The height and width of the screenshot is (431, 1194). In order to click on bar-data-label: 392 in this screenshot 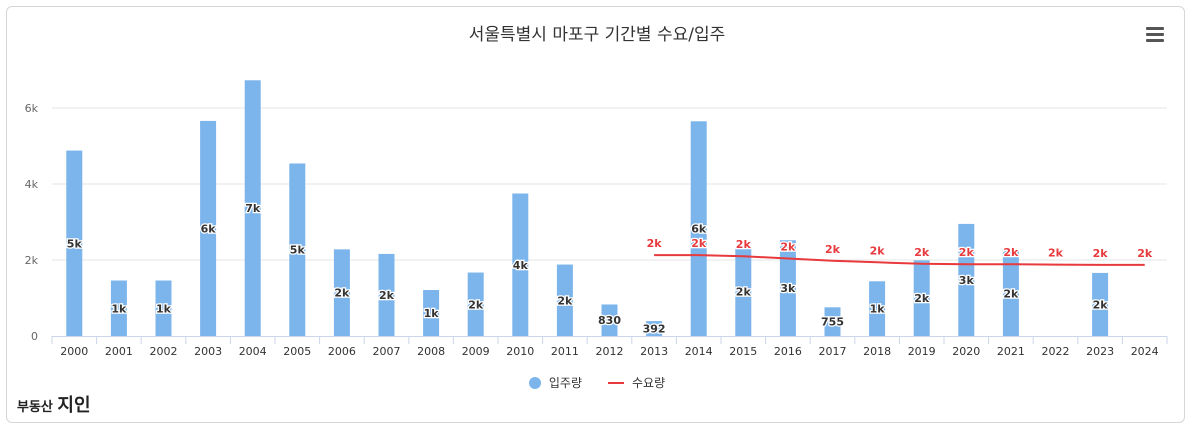, I will do `click(654, 329)`.